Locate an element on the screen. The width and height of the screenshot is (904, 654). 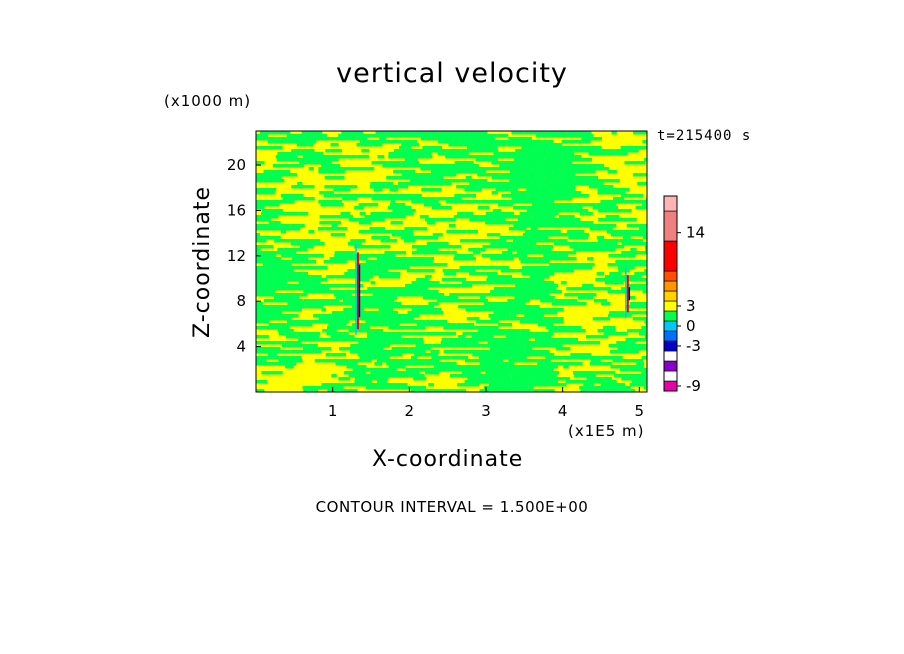
colorbar-level is located at coordinates (670, 346).